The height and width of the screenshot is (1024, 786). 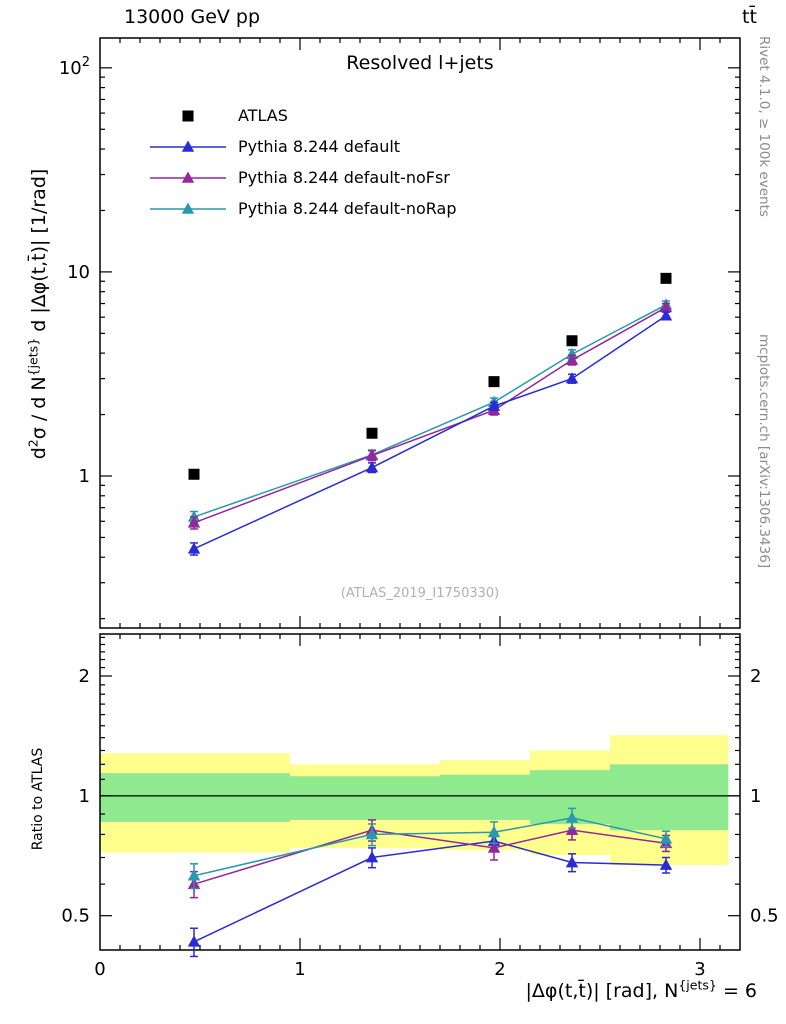 What do you see at coordinates (37, 314) in the screenshot?
I see `y-axis-title: d2σ / d N{jets} d |Δφ(t,t̄)| [1/rad]` at bounding box center [37, 314].